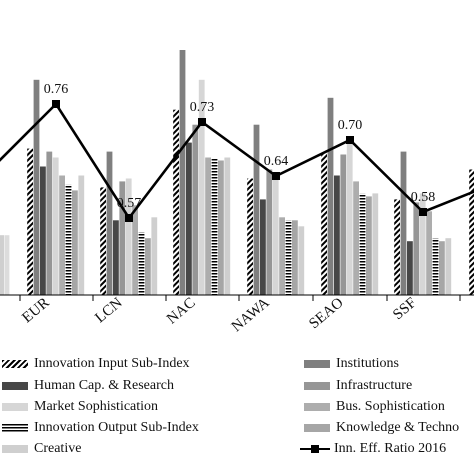 This screenshot has height=474, width=474. Describe the element at coordinates (116, 427) in the screenshot. I see `legend-label: Innovation Output Sub-Index` at that location.